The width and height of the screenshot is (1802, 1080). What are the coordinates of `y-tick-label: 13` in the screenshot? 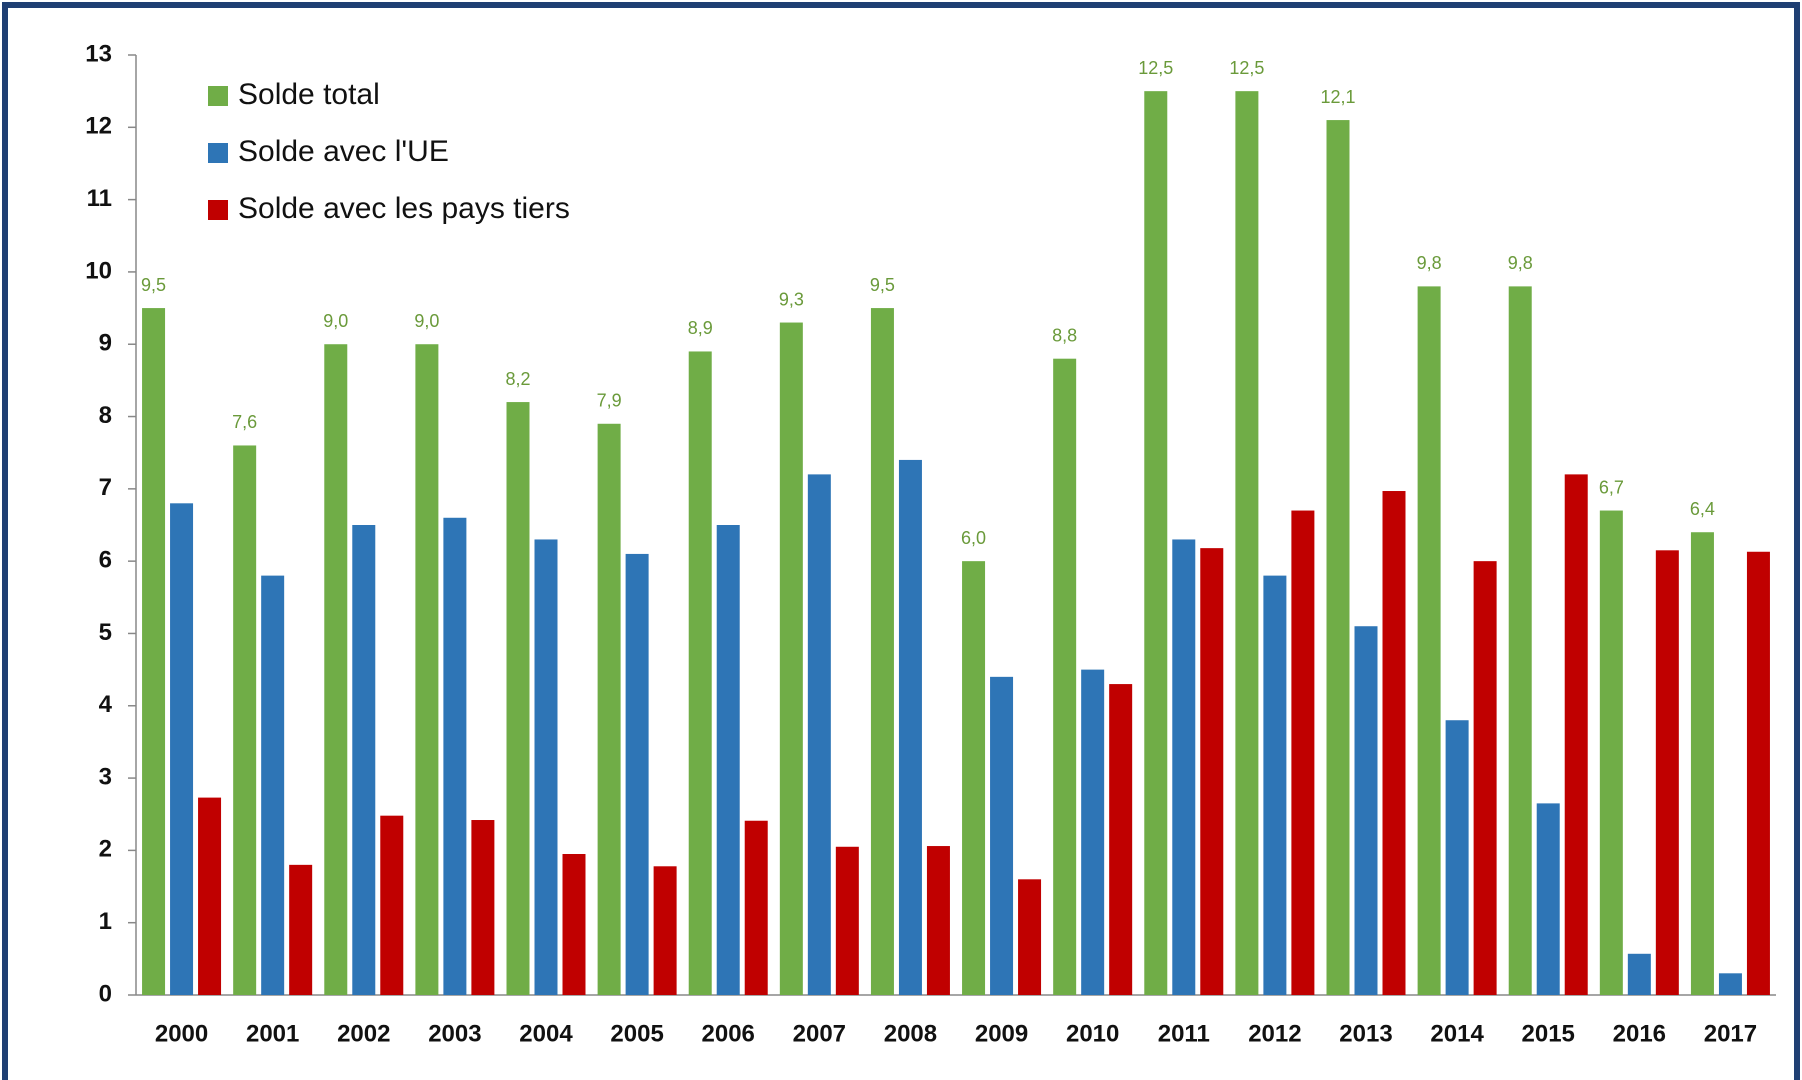 It's located at (98, 53).